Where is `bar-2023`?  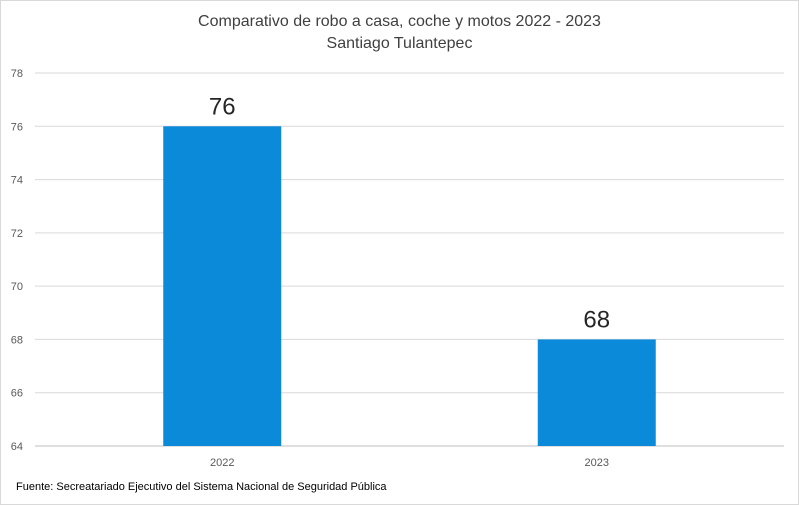 bar-2023 is located at coordinates (596, 392).